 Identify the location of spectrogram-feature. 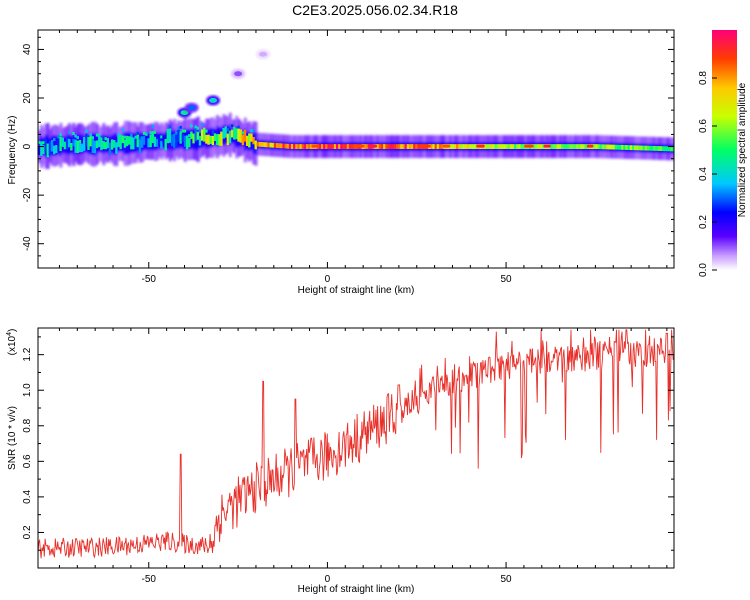
(238, 74).